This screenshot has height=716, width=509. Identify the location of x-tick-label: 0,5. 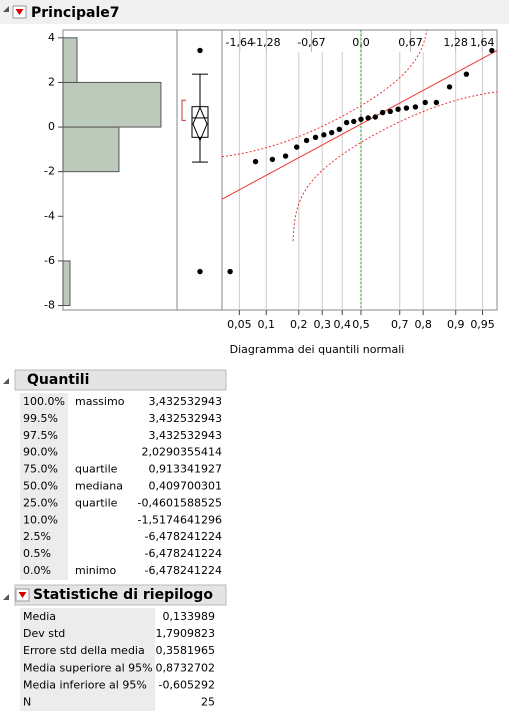
(361, 324).